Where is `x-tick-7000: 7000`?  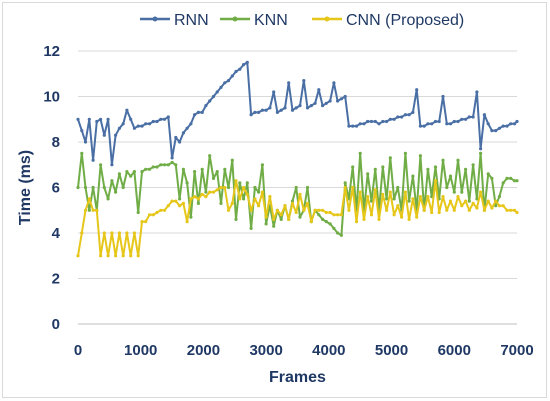 x-tick-7000: 7000 is located at coordinates (516, 350).